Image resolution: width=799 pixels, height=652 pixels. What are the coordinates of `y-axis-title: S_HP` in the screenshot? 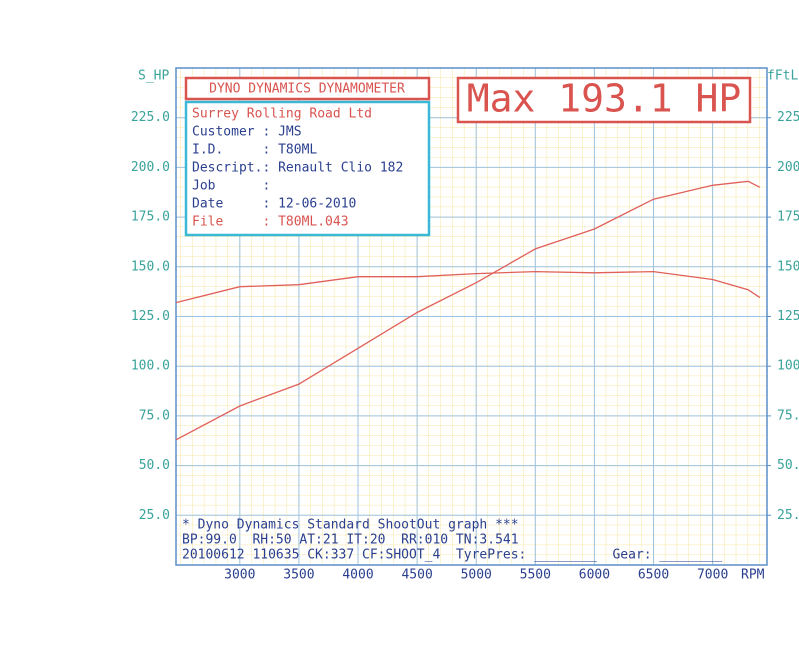 It's located at (153, 76).